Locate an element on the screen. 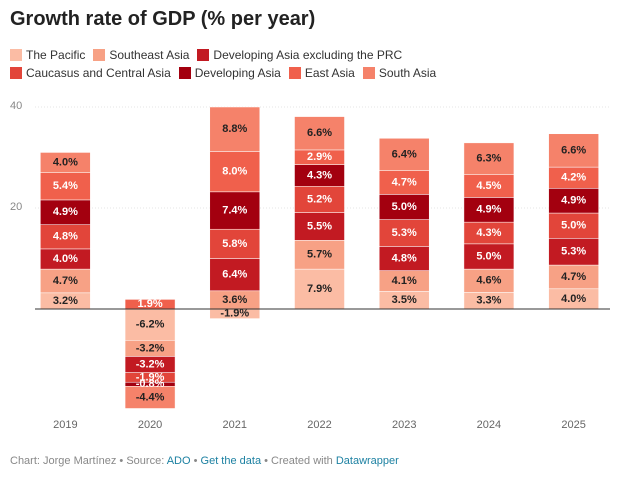  value-label: 5.4% is located at coordinates (65, 186).